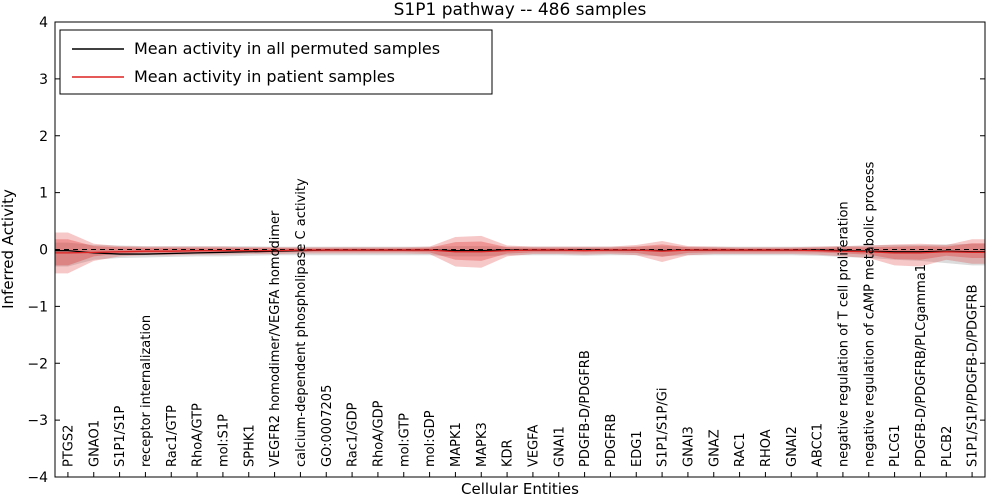 This screenshot has width=1000, height=504. Describe the element at coordinates (404, 440) in the screenshot. I see `category-label: mol:GTP` at that location.